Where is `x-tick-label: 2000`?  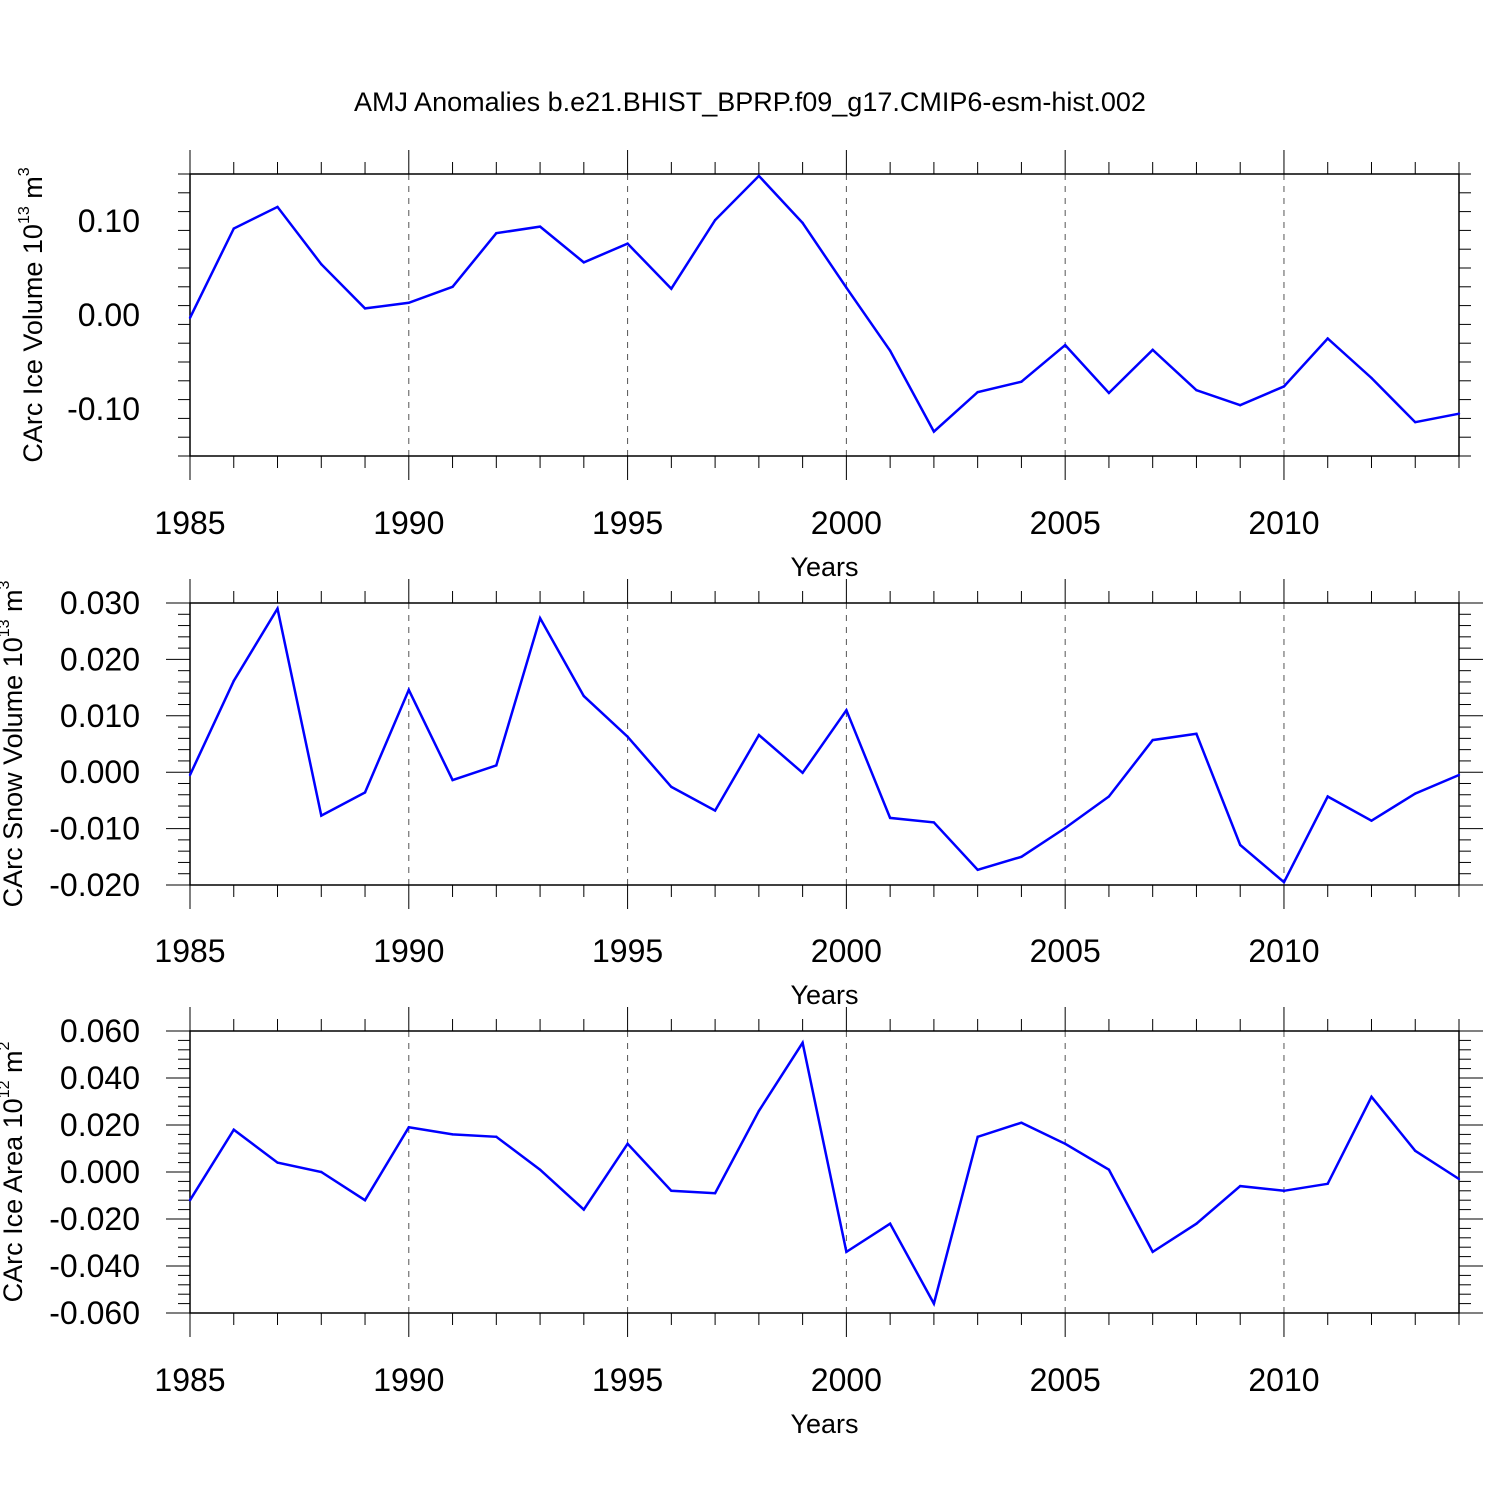
x-tick-label: 2000 is located at coordinates (846, 1380).